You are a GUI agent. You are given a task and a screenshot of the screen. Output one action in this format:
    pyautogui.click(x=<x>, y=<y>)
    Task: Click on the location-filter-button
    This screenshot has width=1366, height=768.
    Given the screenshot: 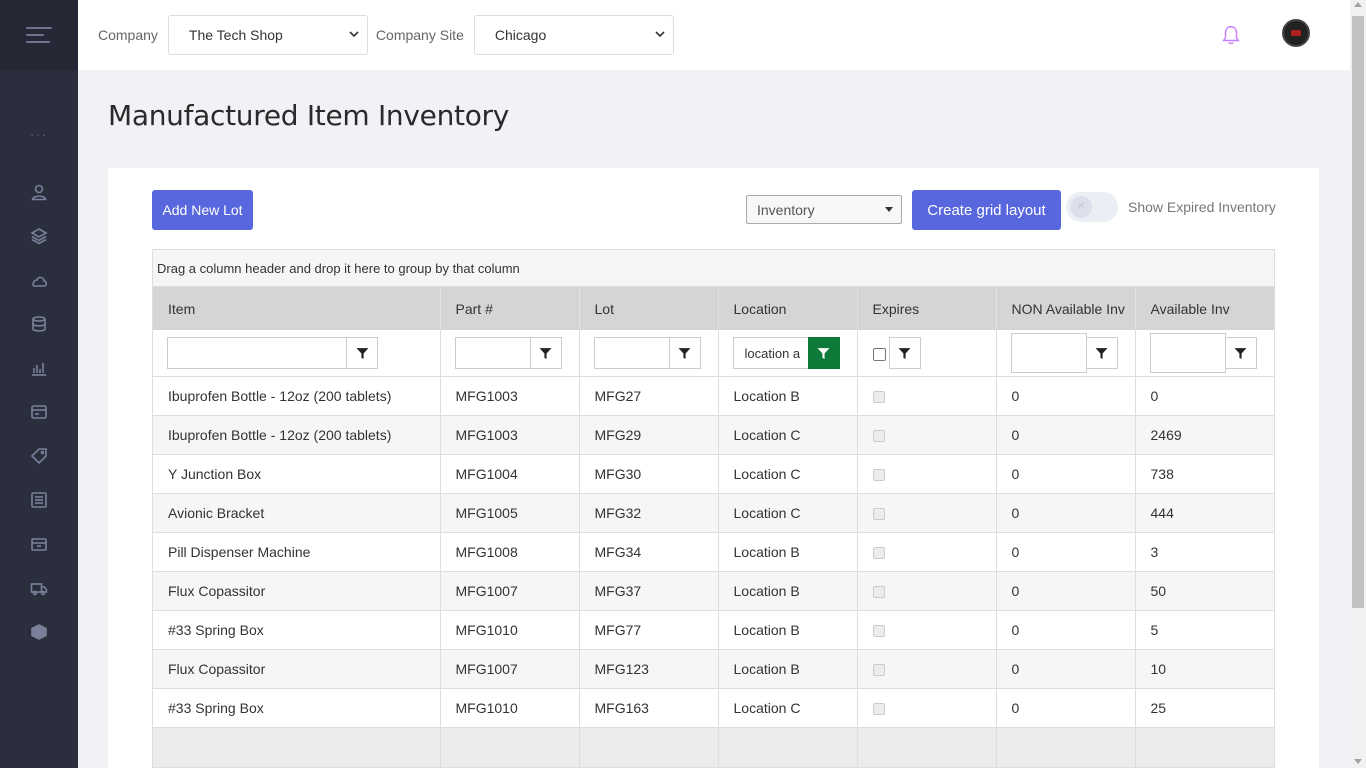 What is the action you would take?
    pyautogui.click(x=823, y=353)
    